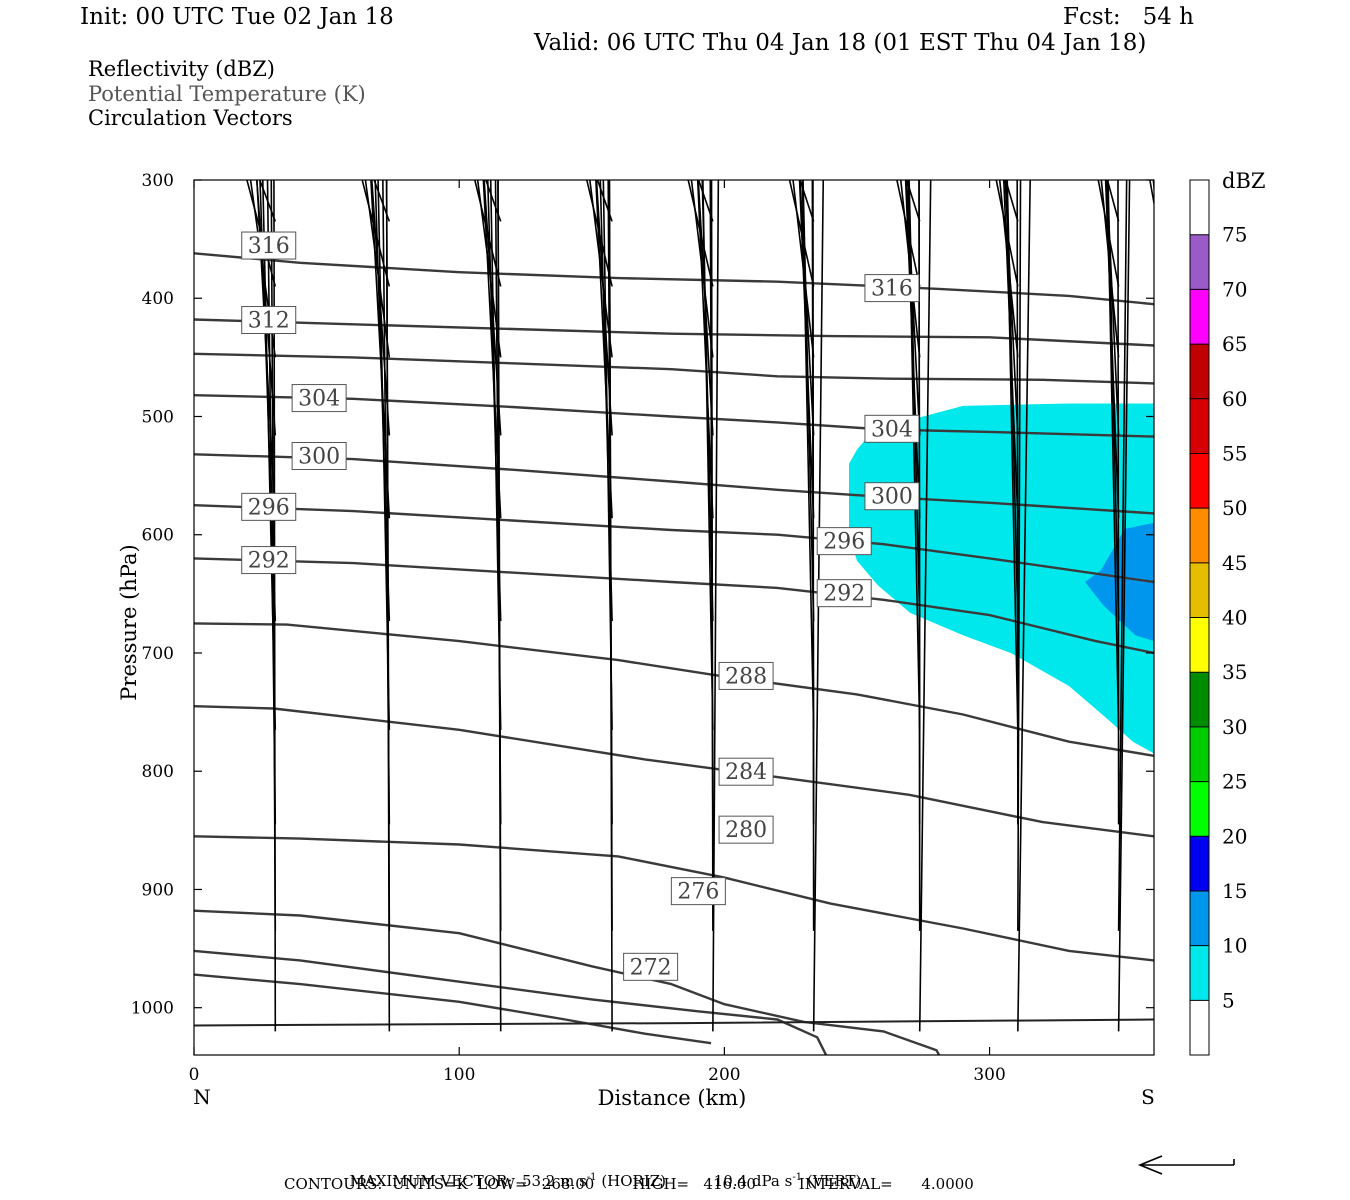 The height and width of the screenshot is (1200, 1350). What do you see at coordinates (158, 417) in the screenshot?
I see `y-tick-label: 500` at bounding box center [158, 417].